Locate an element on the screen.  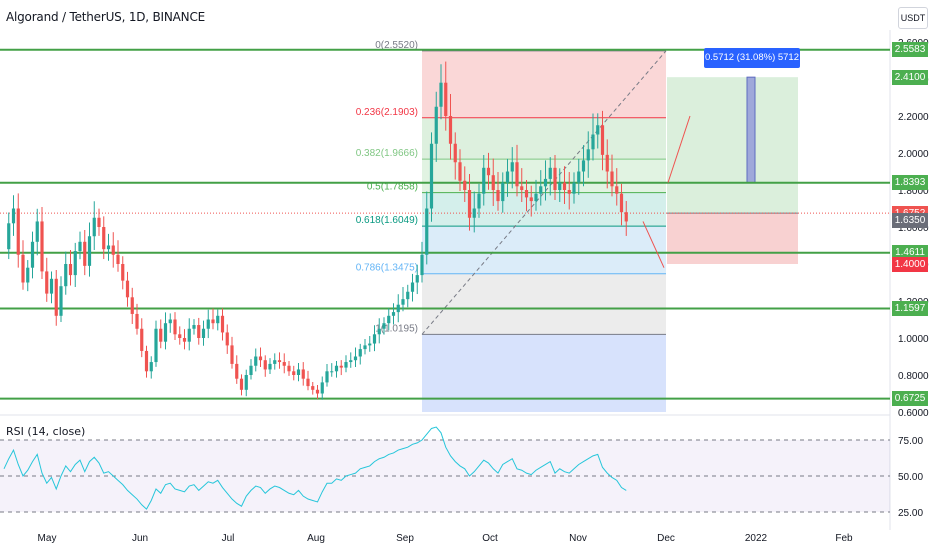
currency-selector: USDT is located at coordinates (913, 18).